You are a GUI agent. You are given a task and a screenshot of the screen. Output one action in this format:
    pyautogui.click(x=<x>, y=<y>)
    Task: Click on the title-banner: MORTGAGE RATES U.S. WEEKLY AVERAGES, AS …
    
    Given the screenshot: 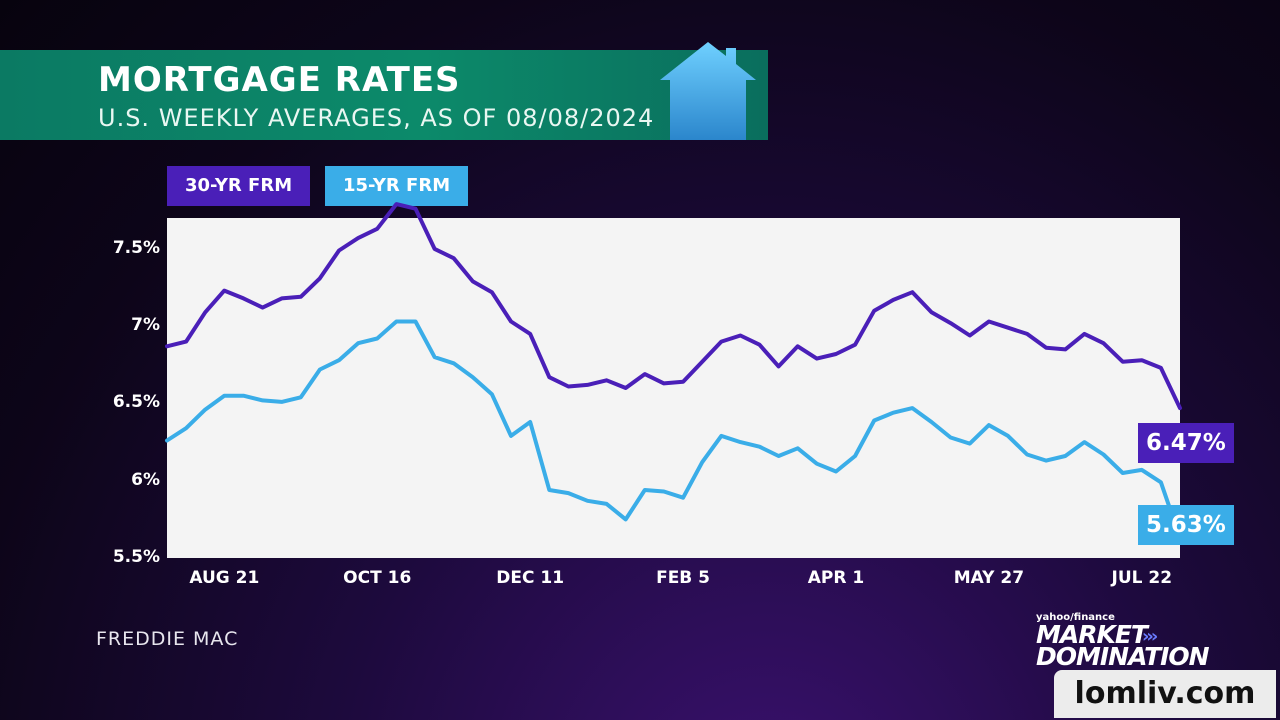 What is the action you would take?
    pyautogui.click(x=384, y=95)
    